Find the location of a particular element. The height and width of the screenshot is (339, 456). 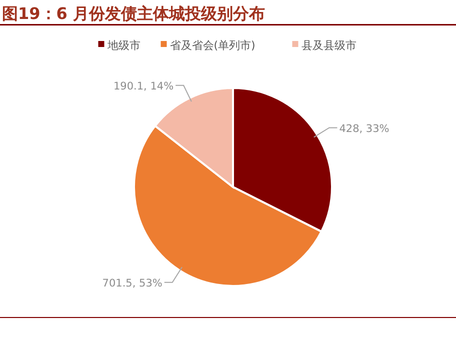

data-label: 428, 33% is located at coordinates (364, 128).